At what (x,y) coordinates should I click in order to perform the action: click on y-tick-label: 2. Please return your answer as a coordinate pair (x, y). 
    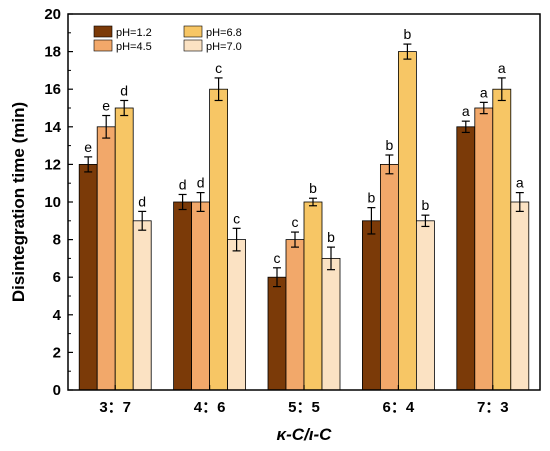
    Looking at the image, I should click on (57, 352).